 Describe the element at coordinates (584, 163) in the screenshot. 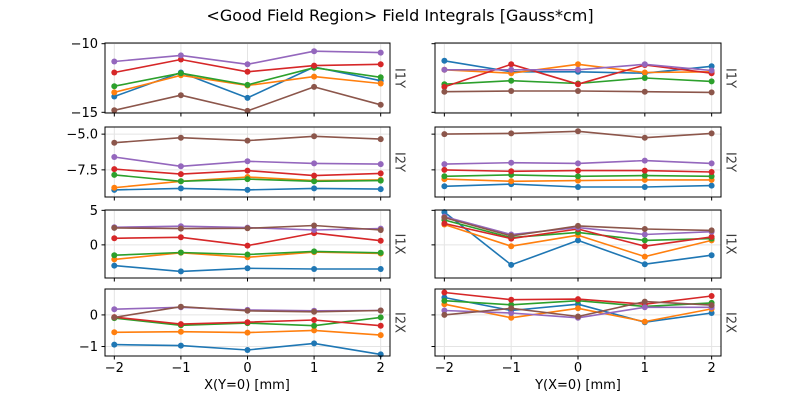

I see `subplot-i2y-right: I2Y` at that location.